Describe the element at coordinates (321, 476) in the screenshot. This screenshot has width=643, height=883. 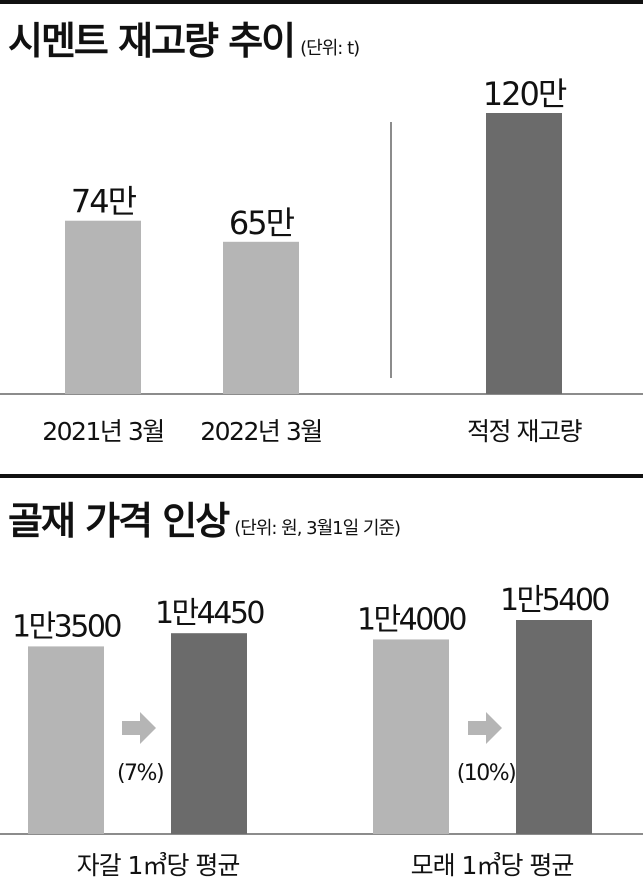
I see `section-divider-rule` at that location.